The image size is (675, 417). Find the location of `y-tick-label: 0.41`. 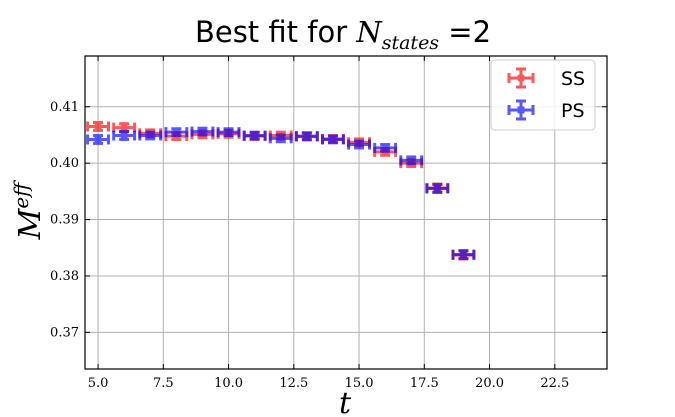

y-tick-label: 0.41 is located at coordinates (64, 107).